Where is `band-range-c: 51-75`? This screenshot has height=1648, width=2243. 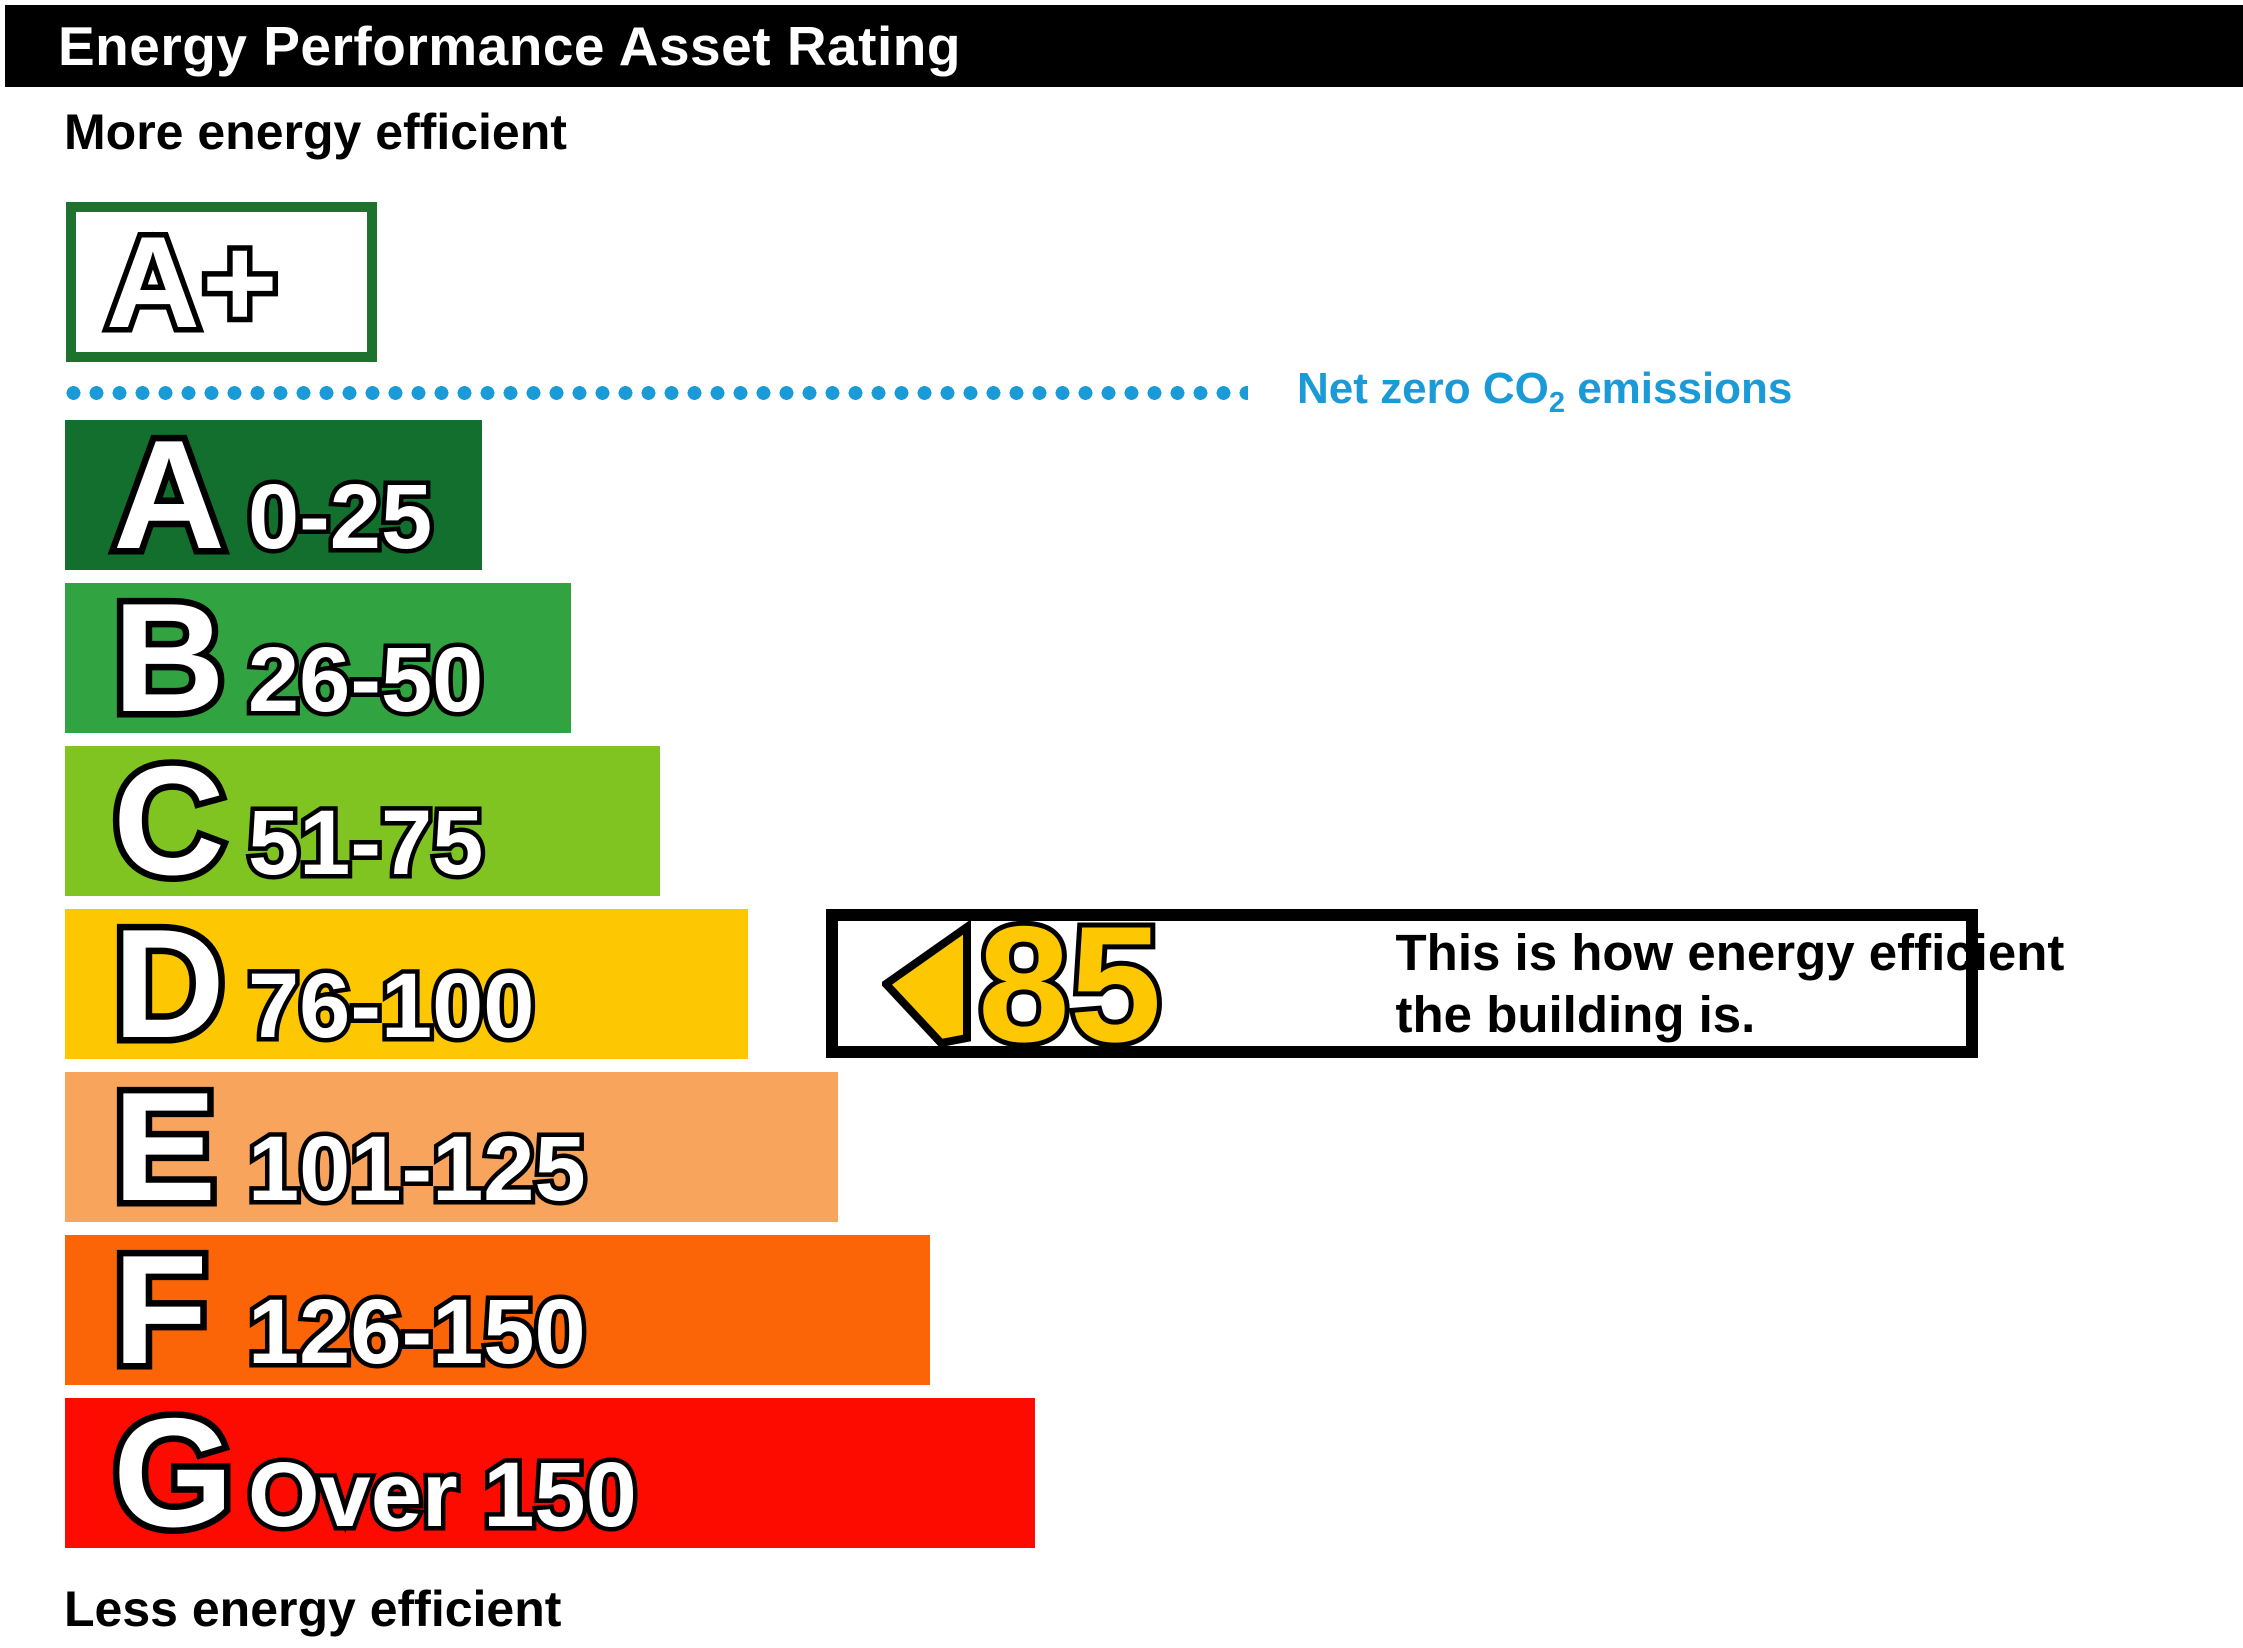 band-range-c: 51-75 is located at coordinates (366, 843).